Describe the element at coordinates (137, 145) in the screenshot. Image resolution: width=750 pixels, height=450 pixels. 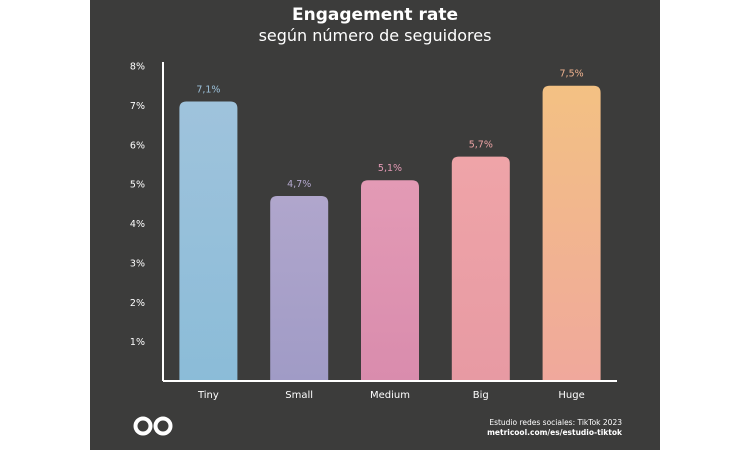
I see `y-tick-label: 6%` at that location.